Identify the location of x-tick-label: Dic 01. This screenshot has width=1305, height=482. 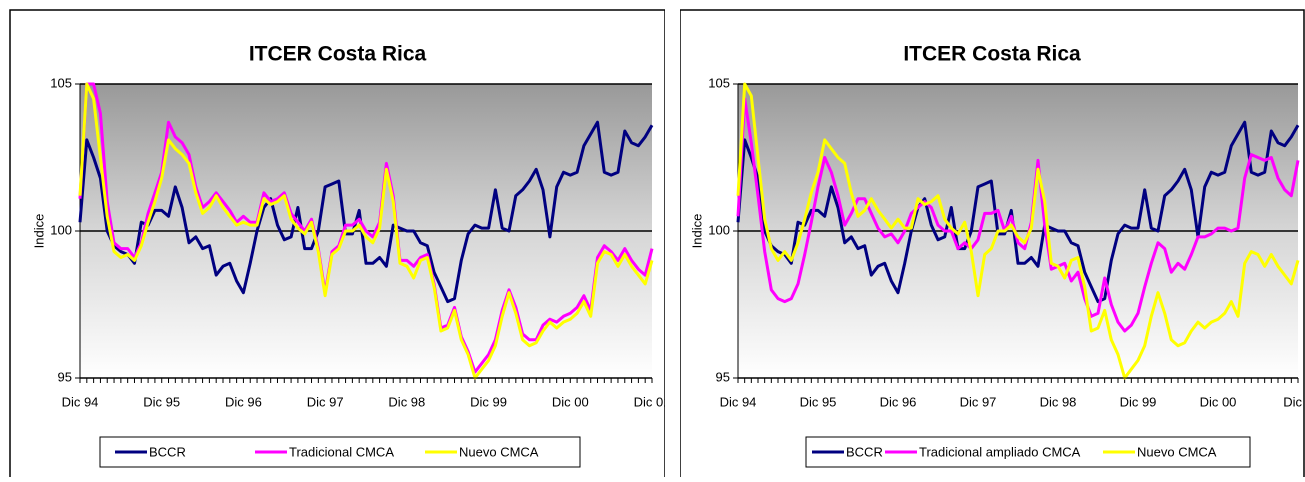
(652, 401).